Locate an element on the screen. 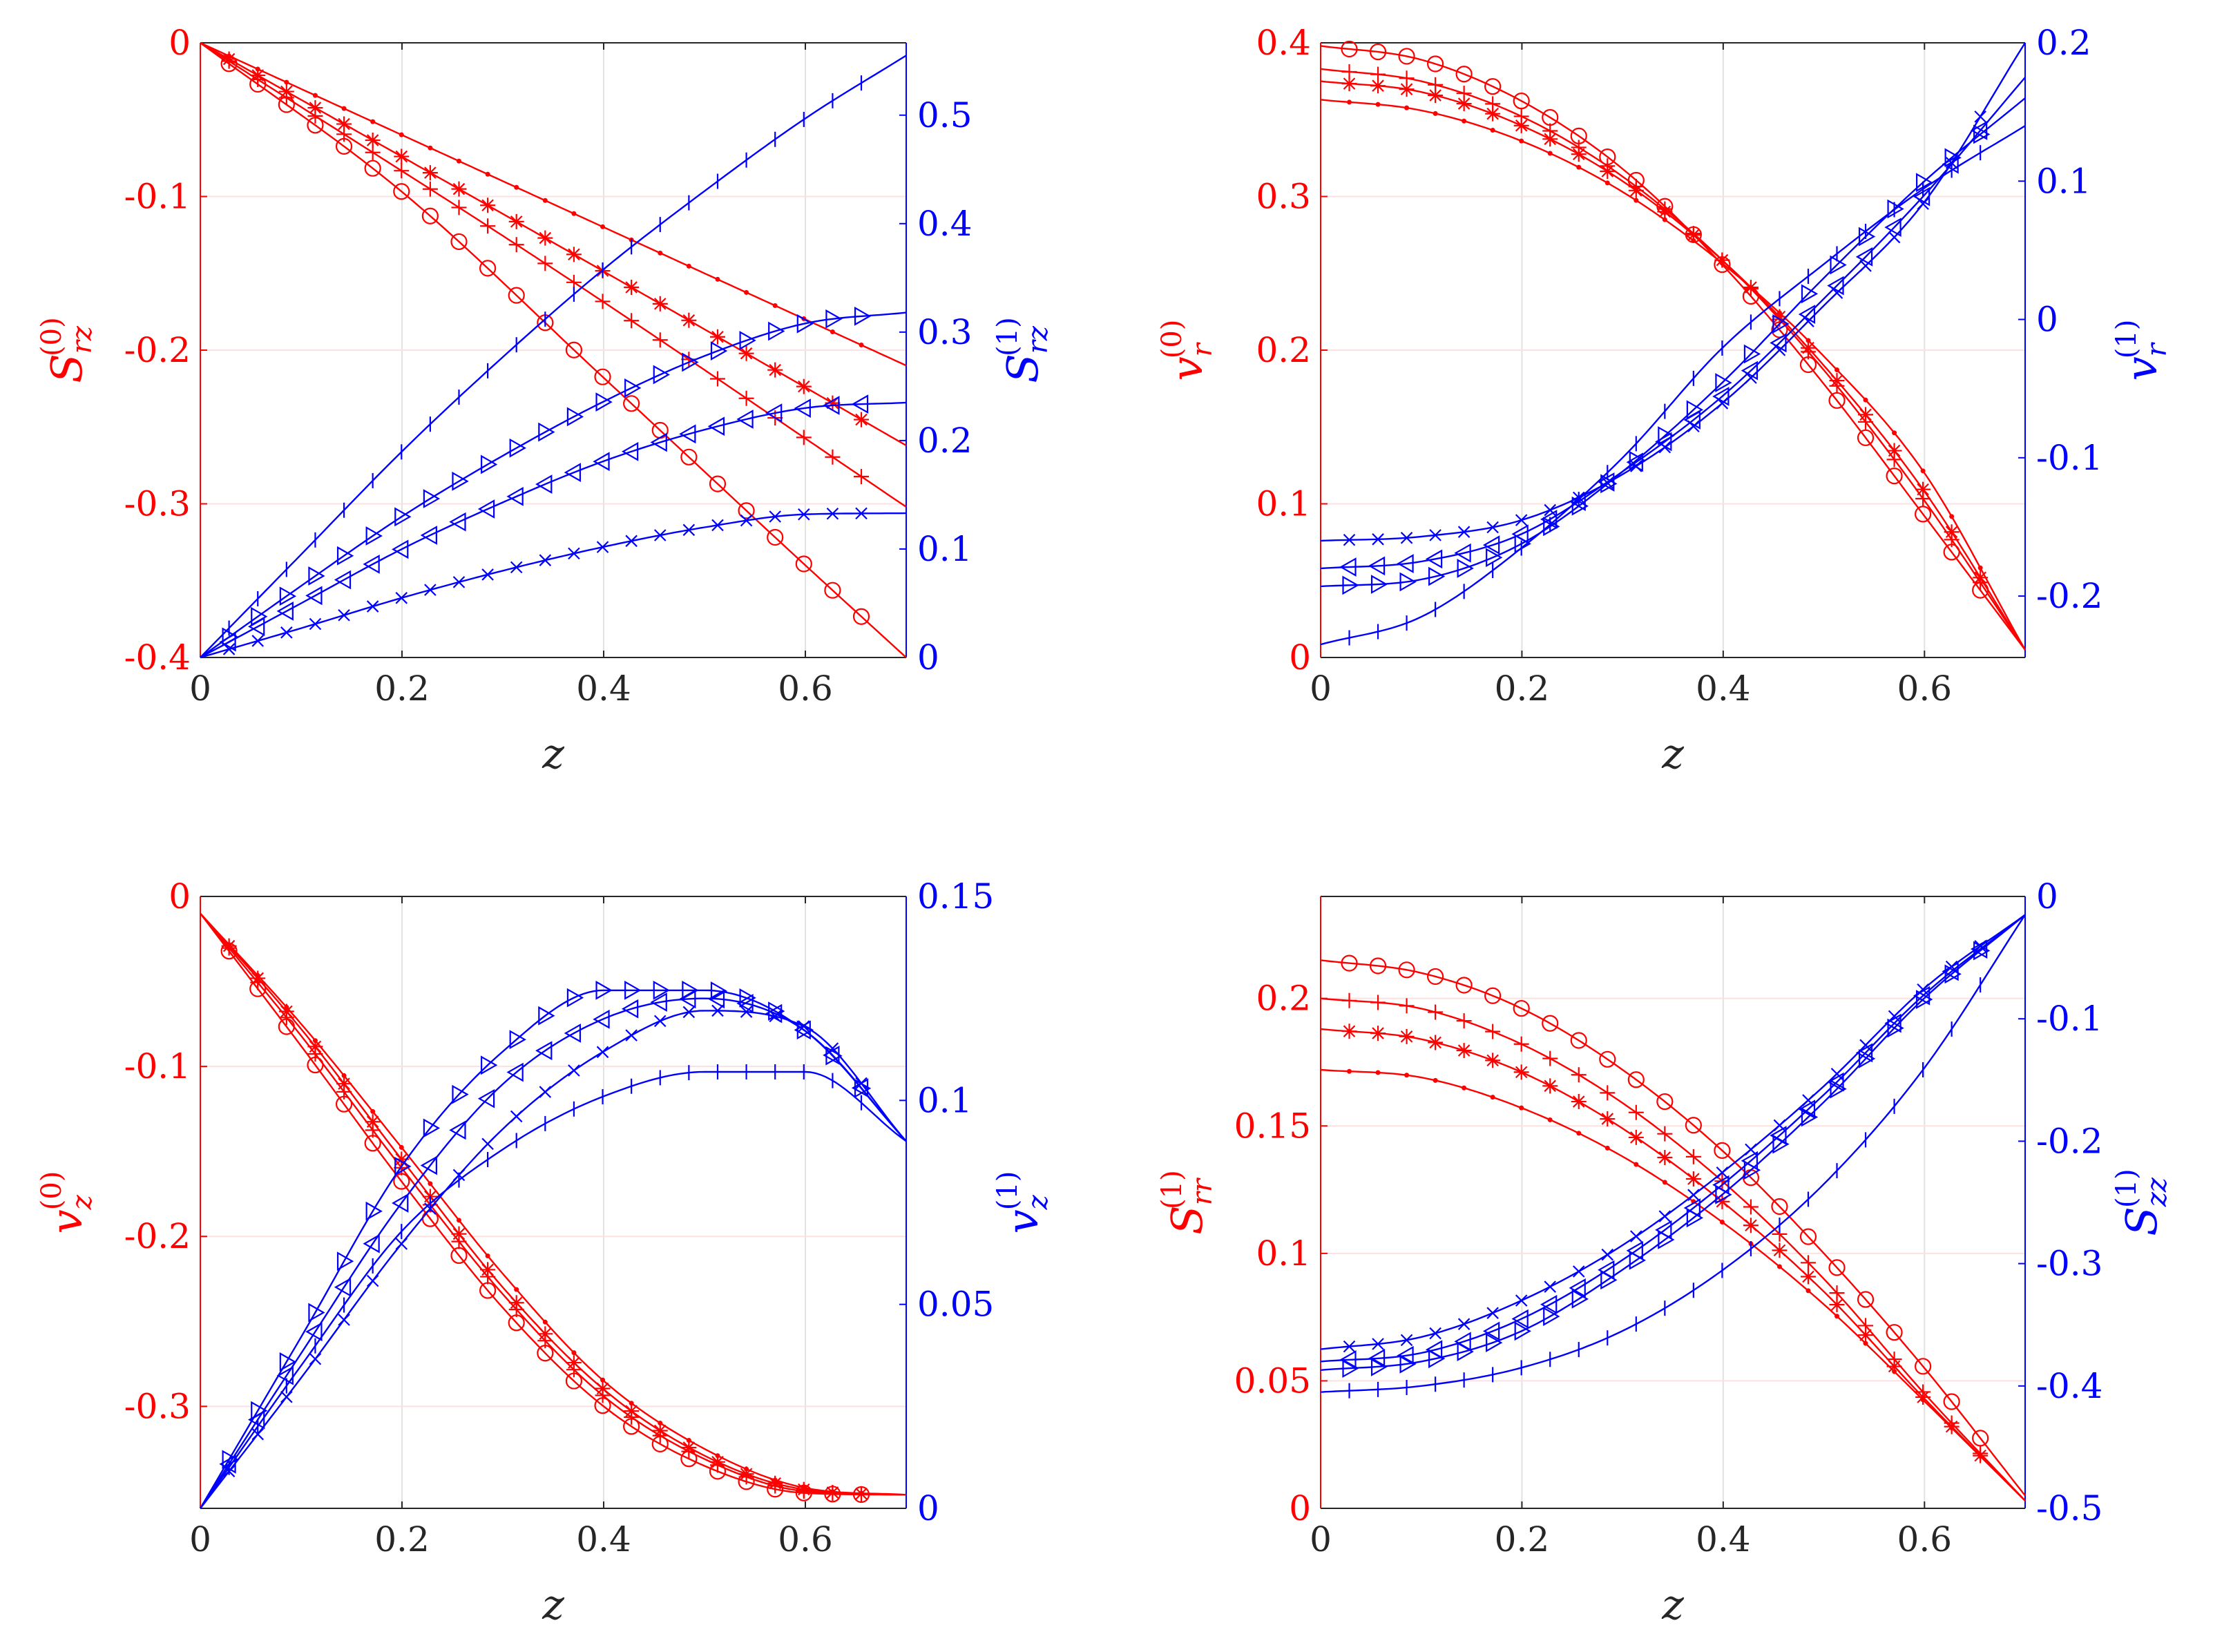  x-tick-label: 0.2 is located at coordinates (402, 689).